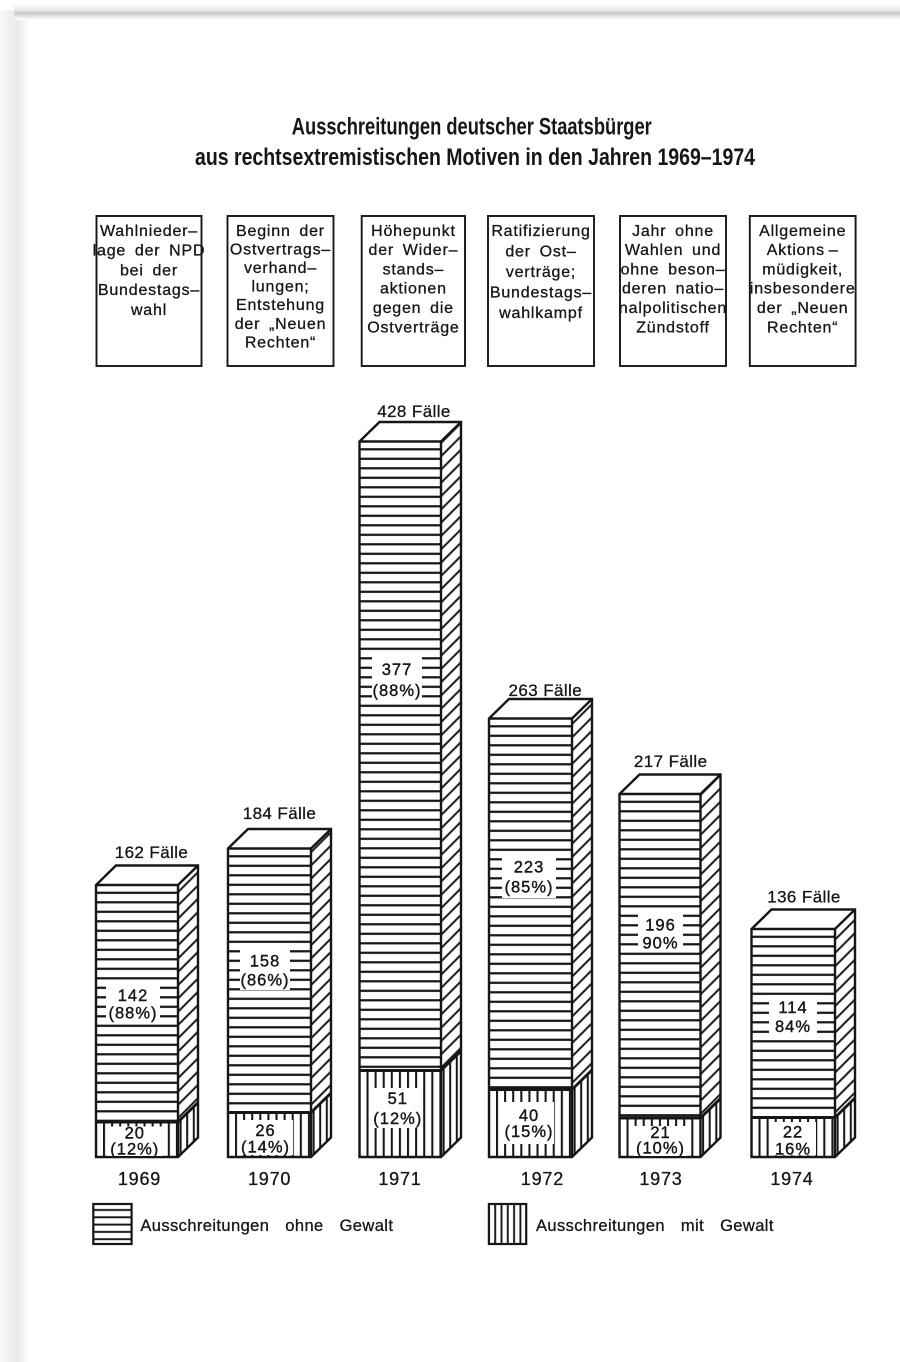 The height and width of the screenshot is (1362, 900). I want to click on svg-text: 84%, so click(793, 1027).